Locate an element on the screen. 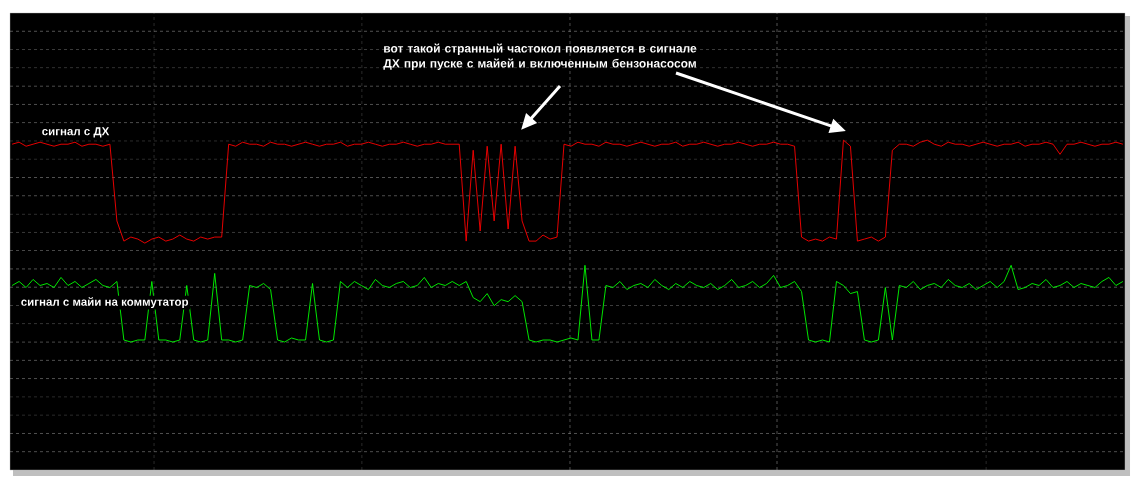 This screenshot has width=1137, height=488. series-label: сигнал с майи на коммутатор is located at coordinates (105, 303).